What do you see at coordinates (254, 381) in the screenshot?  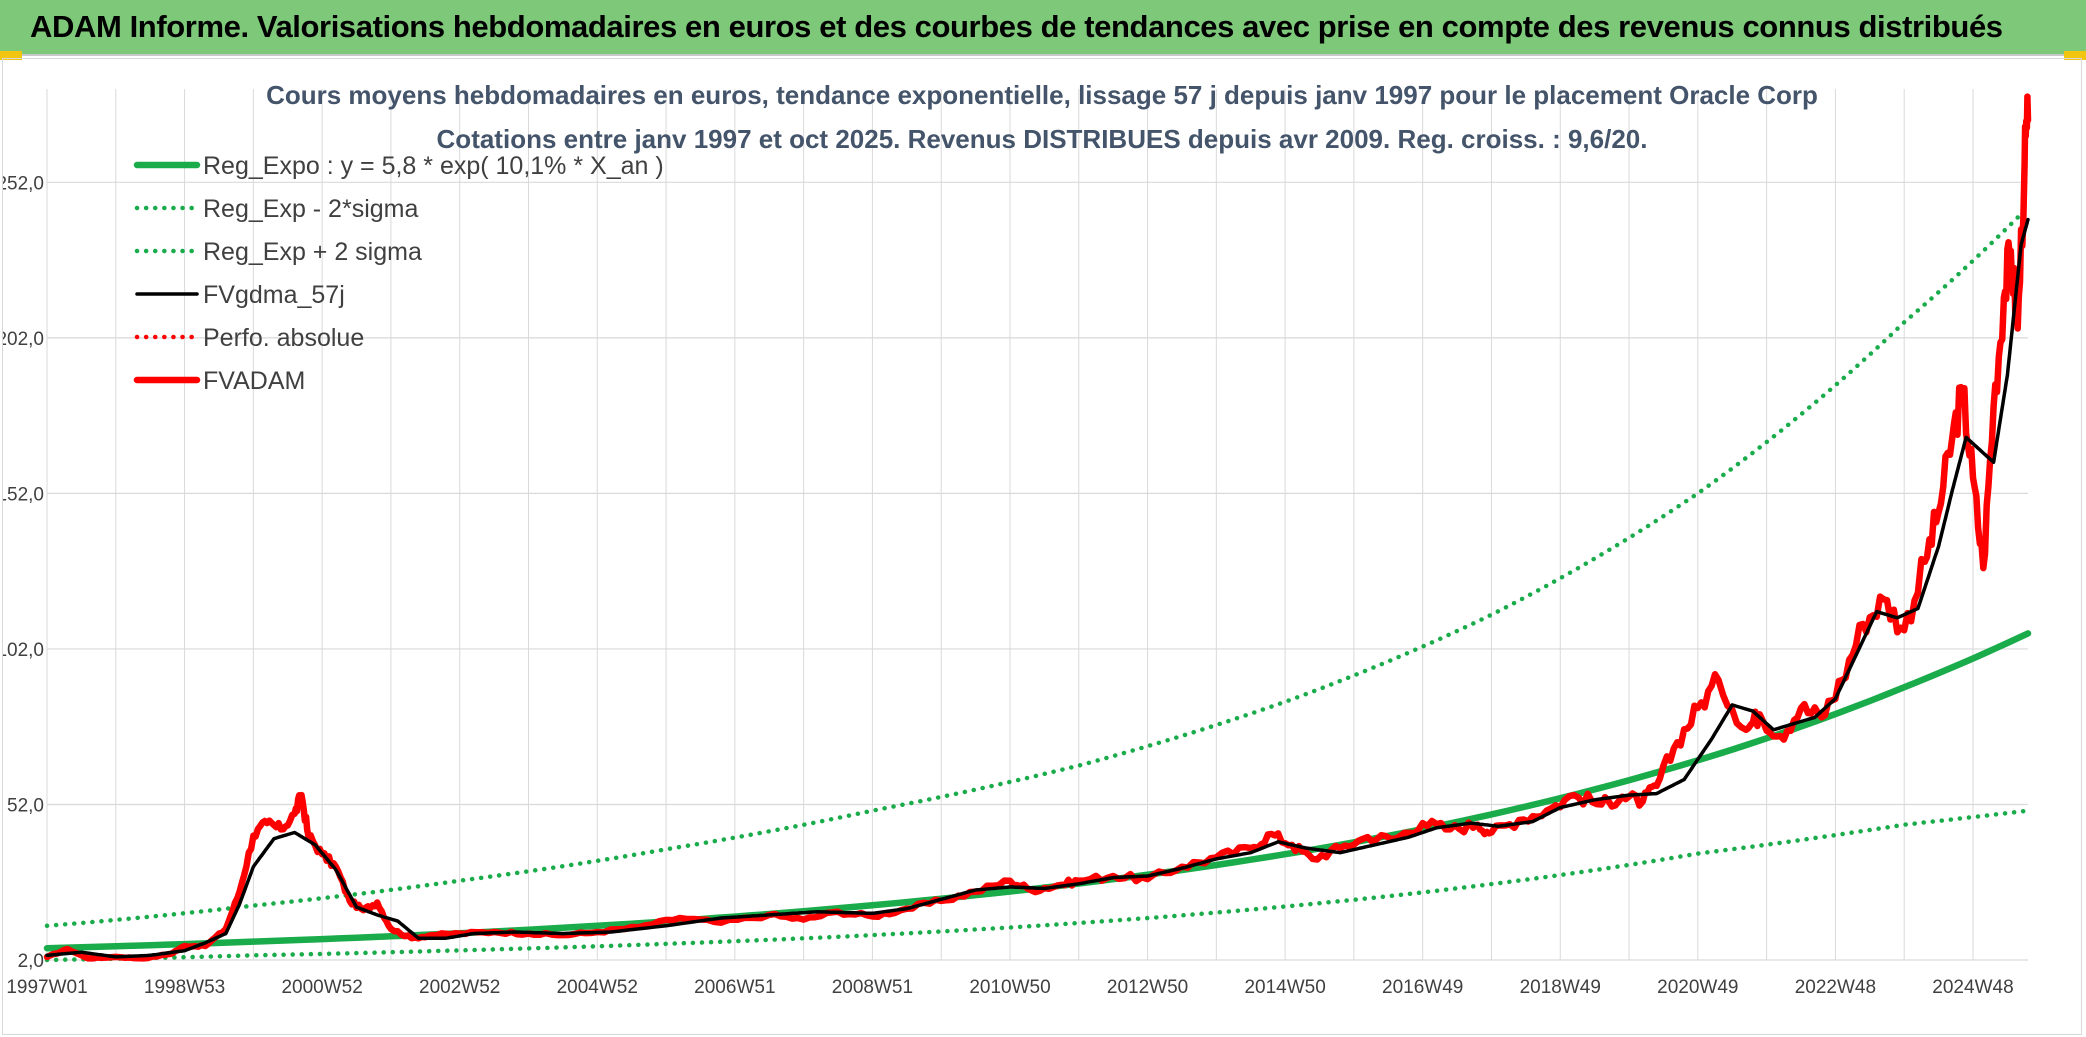 I see `legend-label: FVADAM` at bounding box center [254, 381].